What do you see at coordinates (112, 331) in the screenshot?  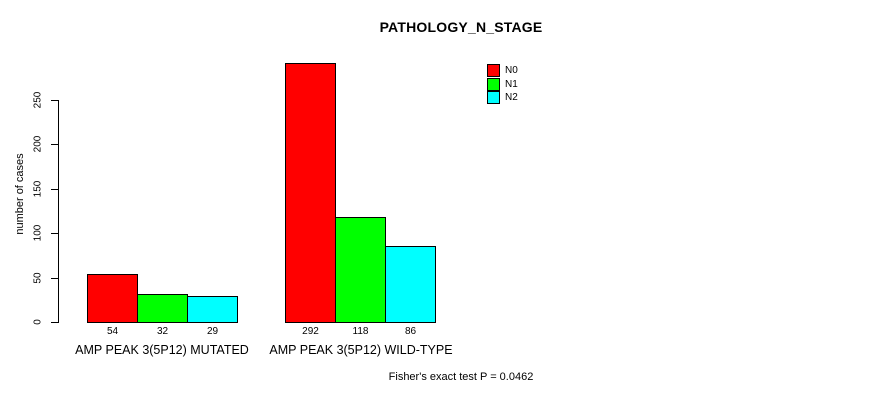 I see `bar-value-label: 54` at bounding box center [112, 331].